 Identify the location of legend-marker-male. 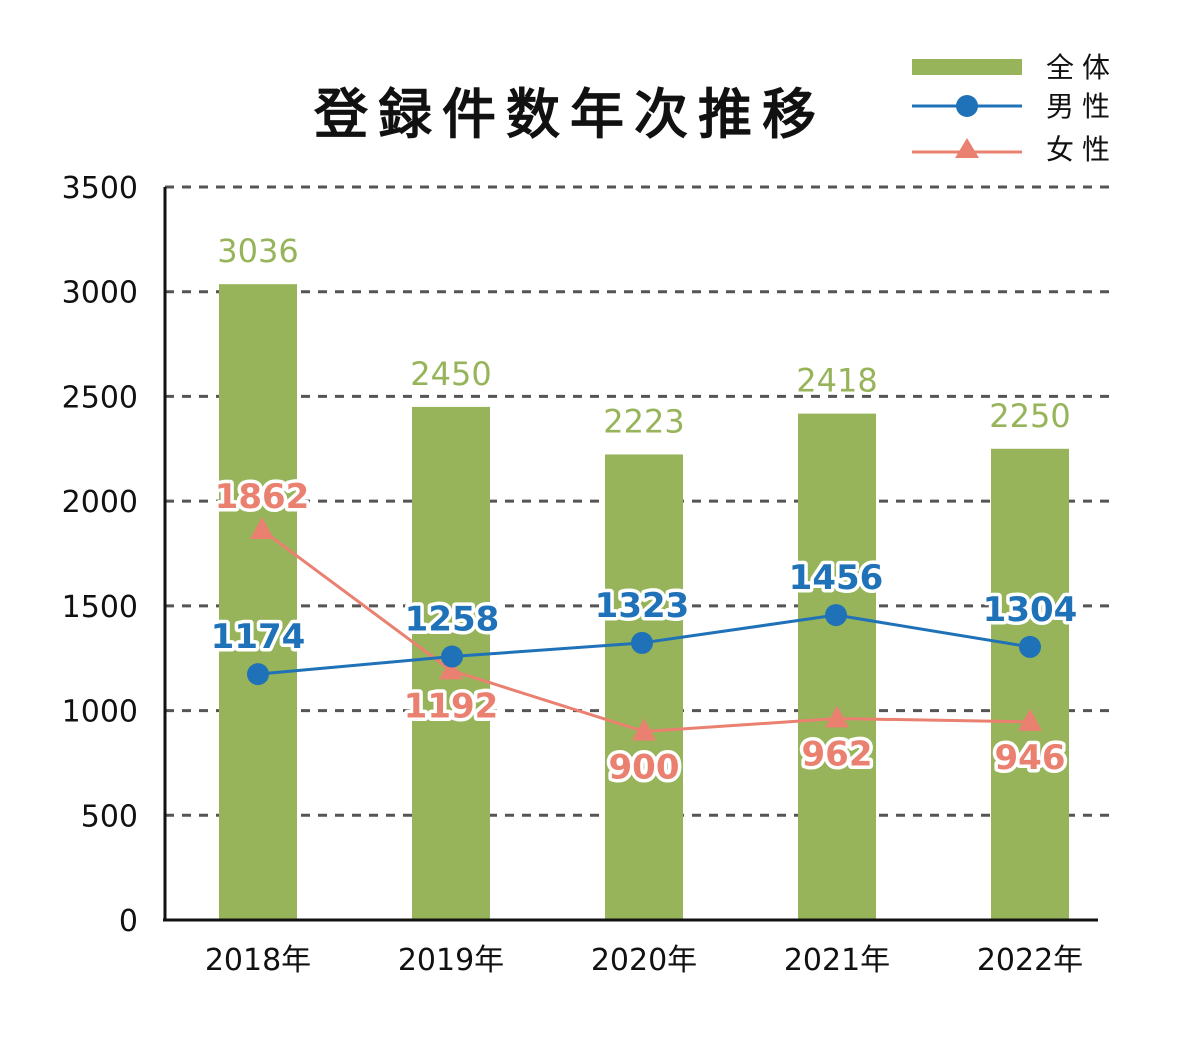
(967, 106).